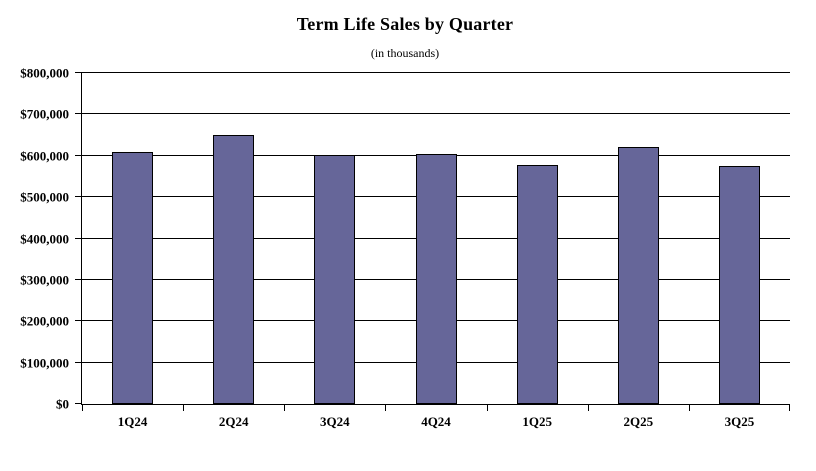 The width and height of the screenshot is (816, 471). Describe the element at coordinates (537, 421) in the screenshot. I see `x-axis-label-1Q25: 1Q25` at that location.